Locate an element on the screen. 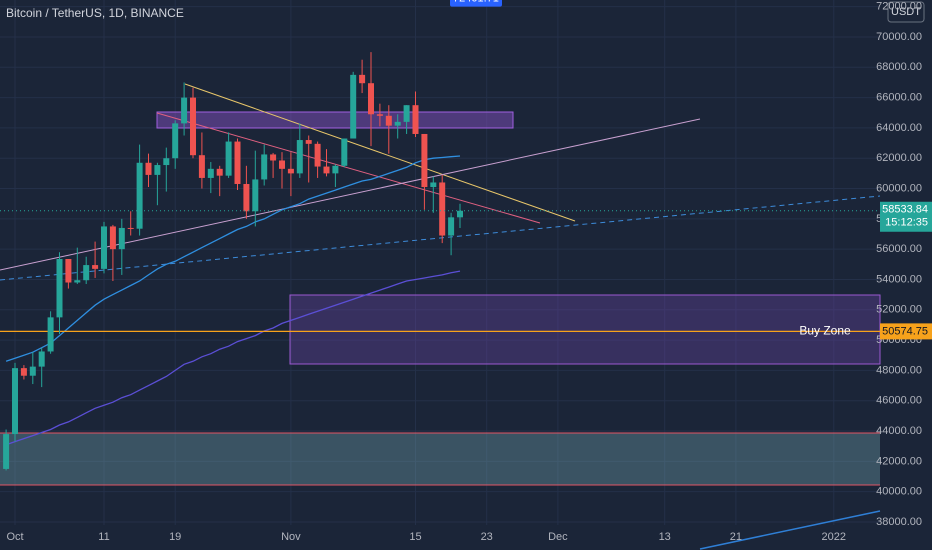 This screenshot has width=932, height=550. high-marker-label: 72401.71 is located at coordinates (476, 2).